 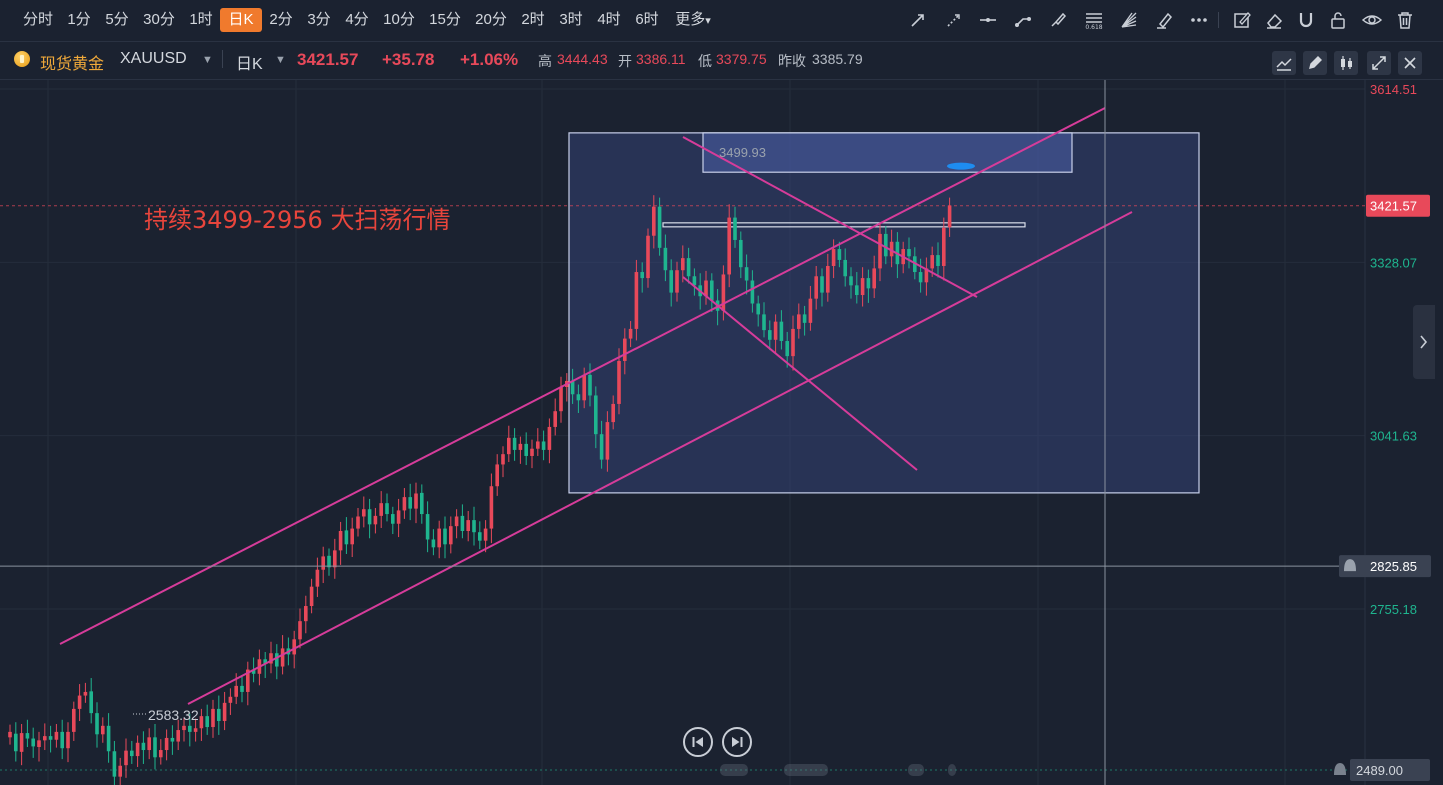 I want to click on period-dropdown-icon: ▼, so click(x=280, y=60).